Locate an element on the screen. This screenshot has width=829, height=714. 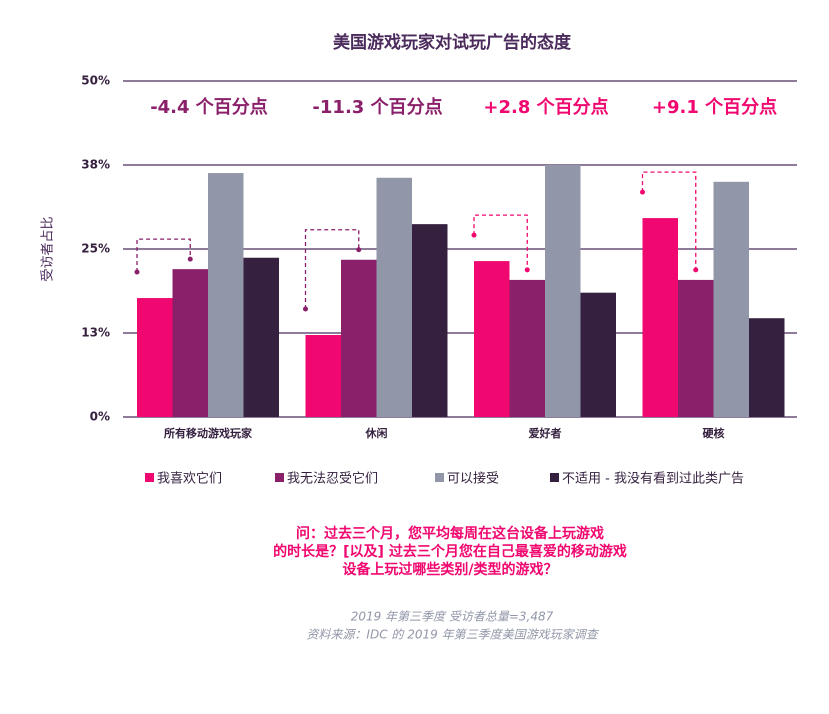
y-tick-label: 38% is located at coordinates (95, 165).